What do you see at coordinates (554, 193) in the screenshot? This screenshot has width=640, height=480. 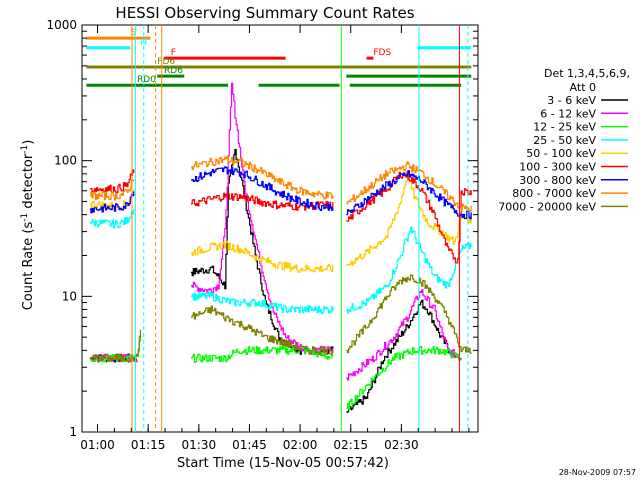 I see `legend-label-8: 800 - 7000 keV` at bounding box center [554, 193].